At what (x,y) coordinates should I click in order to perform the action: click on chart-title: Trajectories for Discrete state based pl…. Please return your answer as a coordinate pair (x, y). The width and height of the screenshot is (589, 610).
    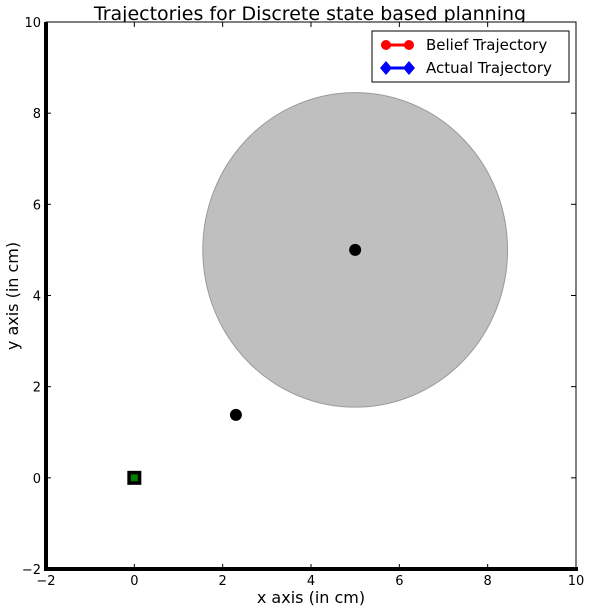
    Looking at the image, I should click on (309, 14).